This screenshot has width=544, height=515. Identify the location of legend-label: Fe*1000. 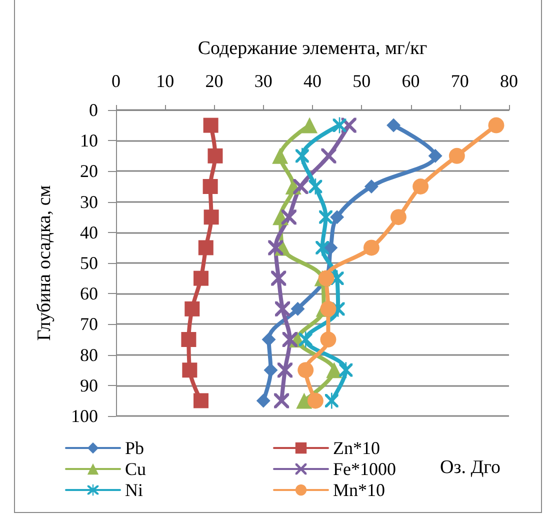
(364, 469).